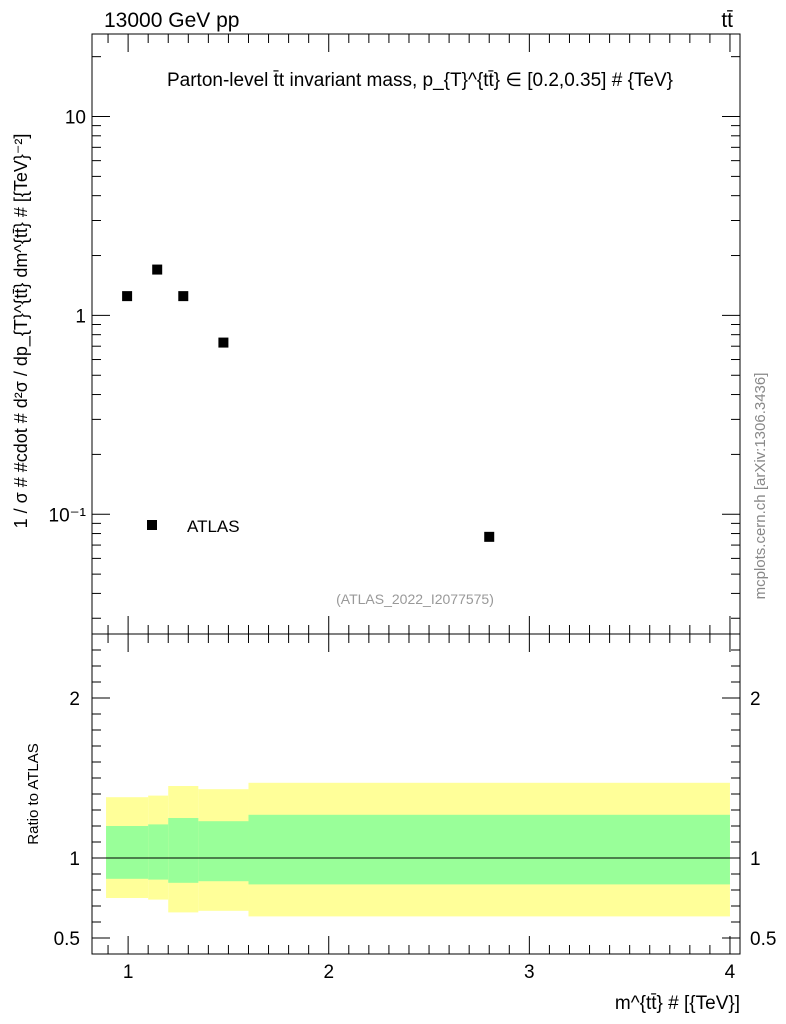 The image size is (786, 1024). I want to click on x-tick-label: 1, so click(128, 972).